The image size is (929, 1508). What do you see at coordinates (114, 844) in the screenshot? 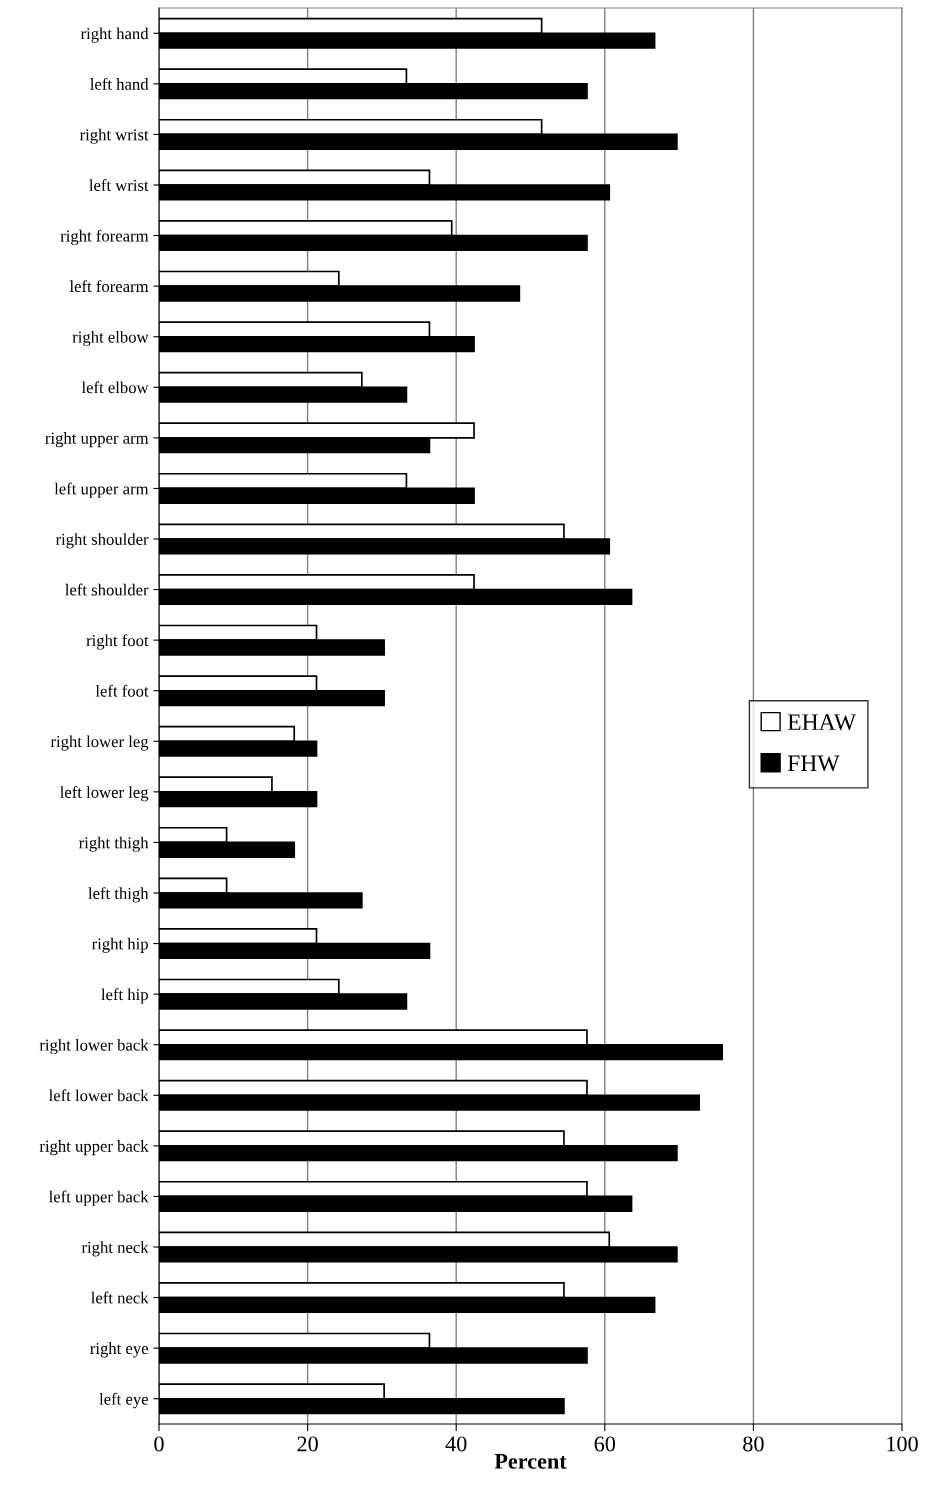
I see `y-tick-label: right thigh` at bounding box center [114, 844].